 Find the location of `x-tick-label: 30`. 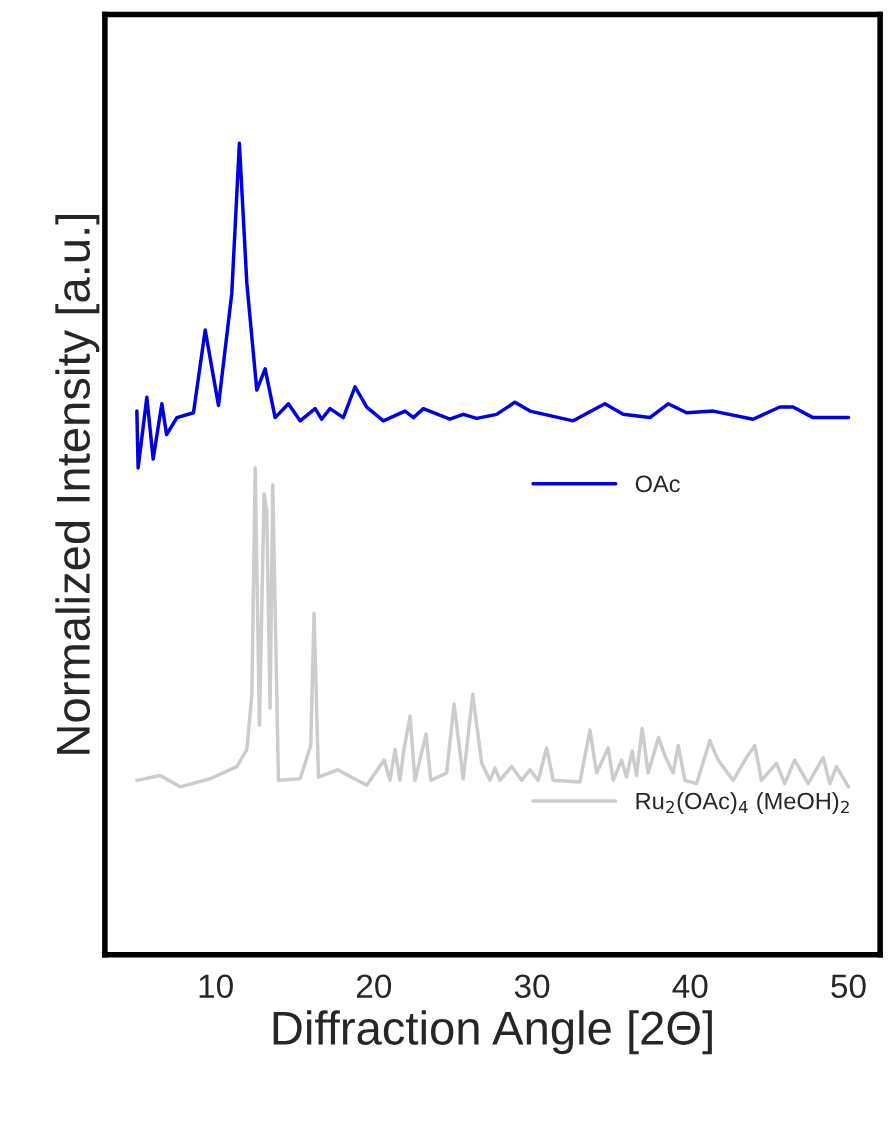

x-tick-label: 30 is located at coordinates (532, 986).